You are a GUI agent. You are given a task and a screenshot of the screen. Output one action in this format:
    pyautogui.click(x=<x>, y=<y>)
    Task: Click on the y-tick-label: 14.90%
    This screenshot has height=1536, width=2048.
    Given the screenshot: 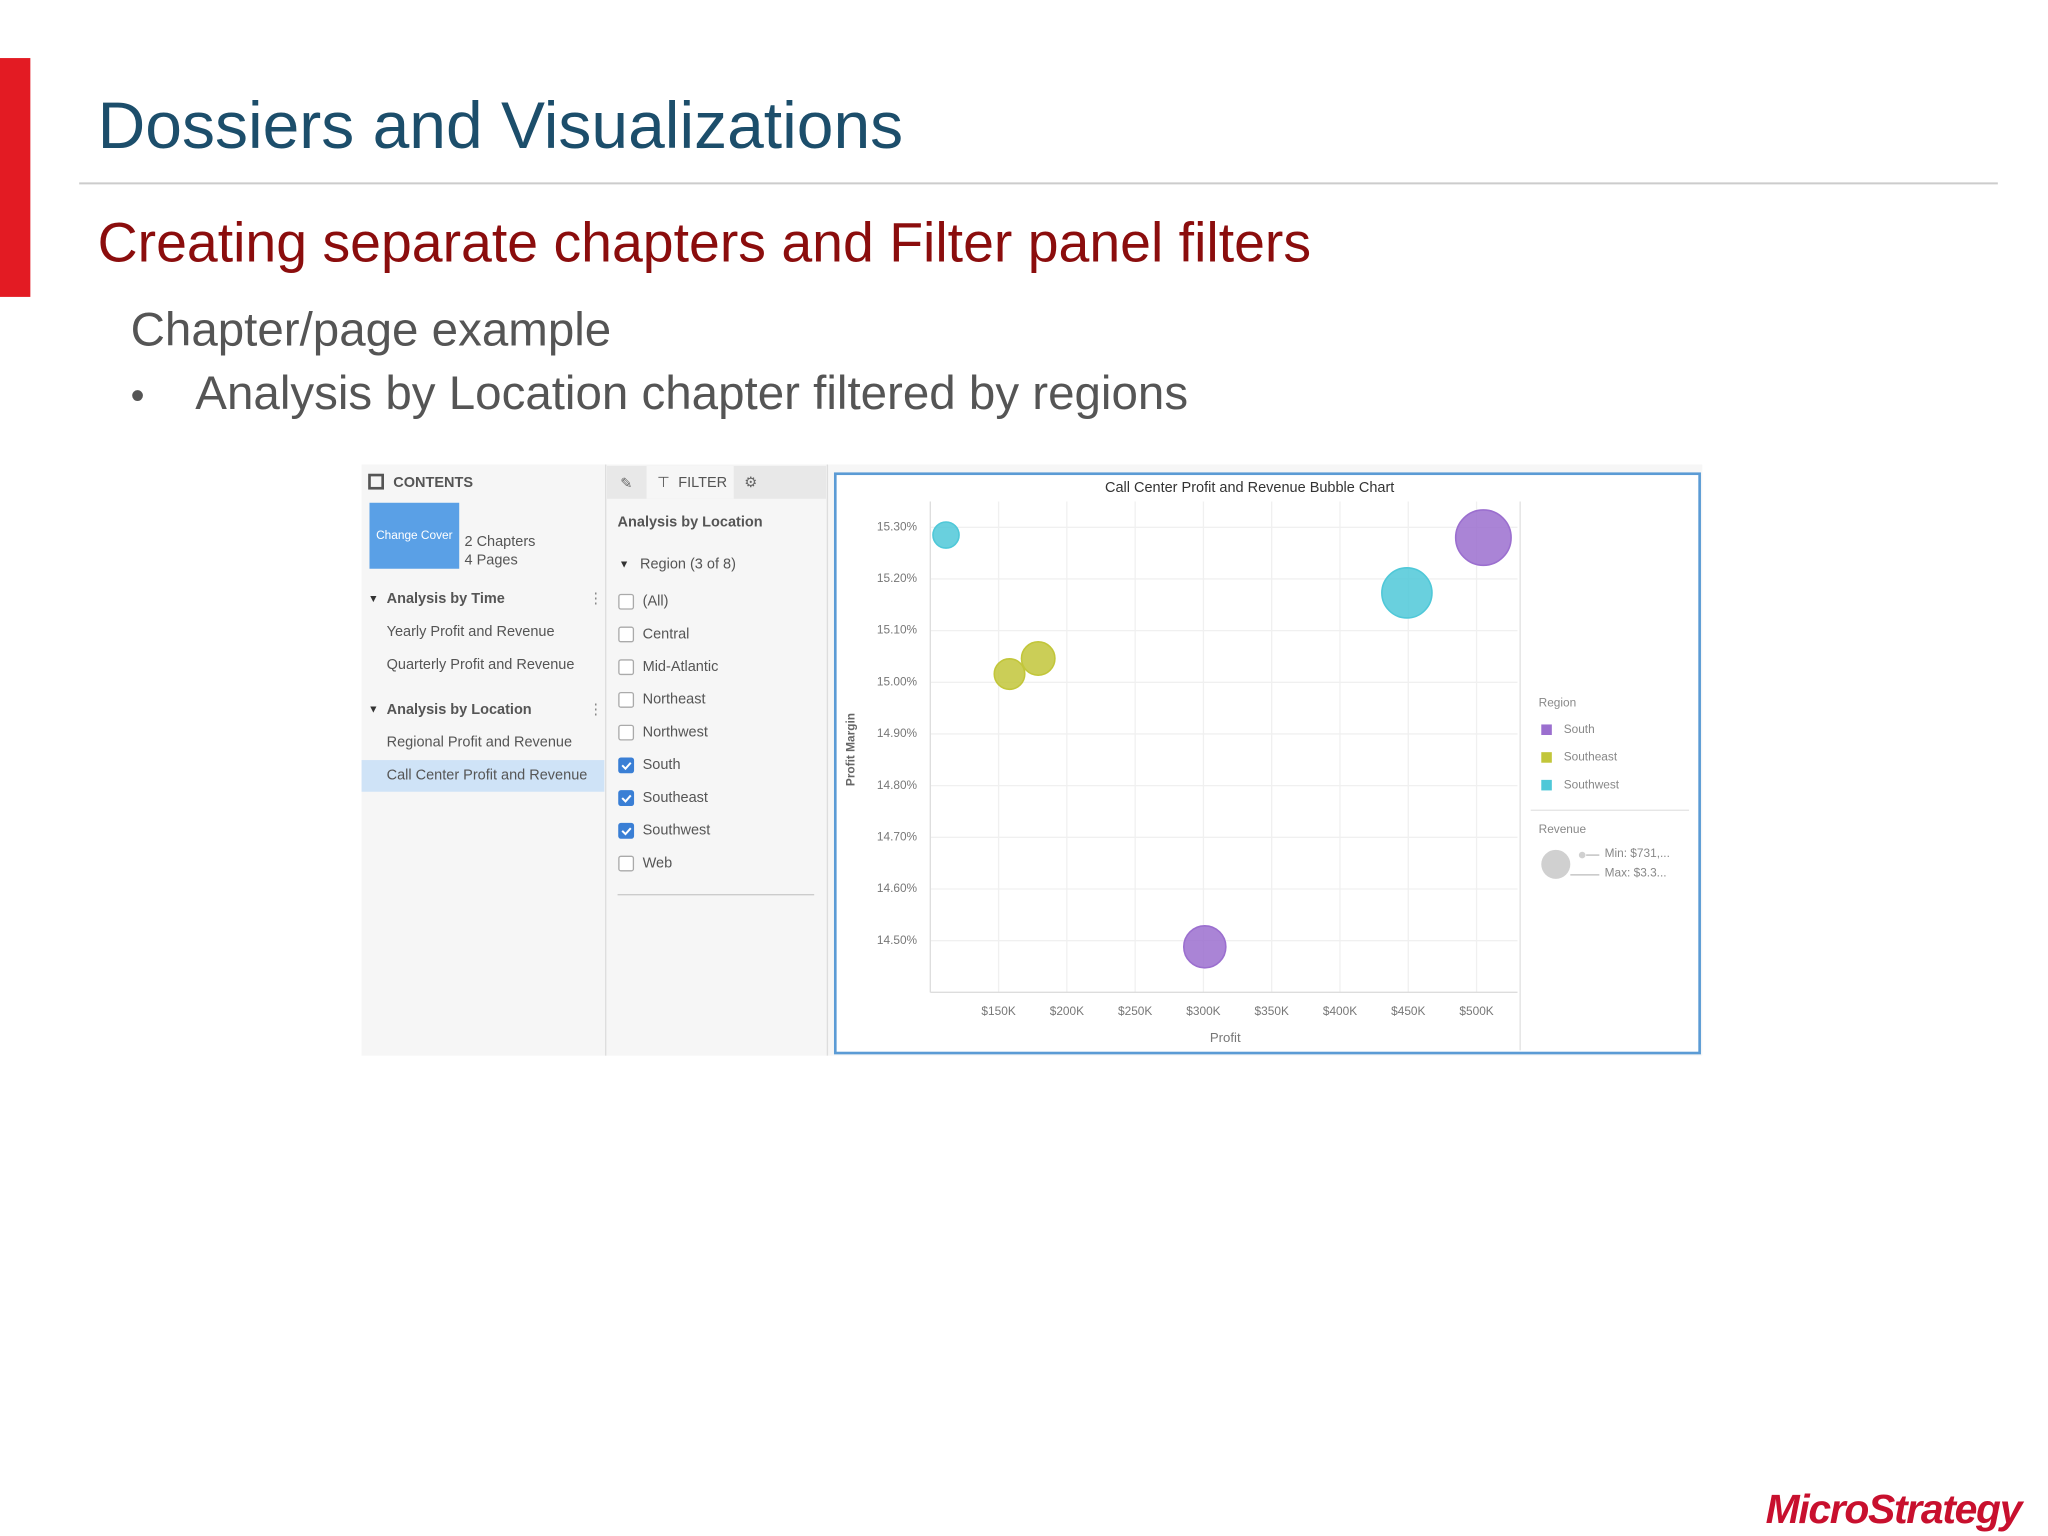 What is the action you would take?
    pyautogui.click(x=897, y=733)
    